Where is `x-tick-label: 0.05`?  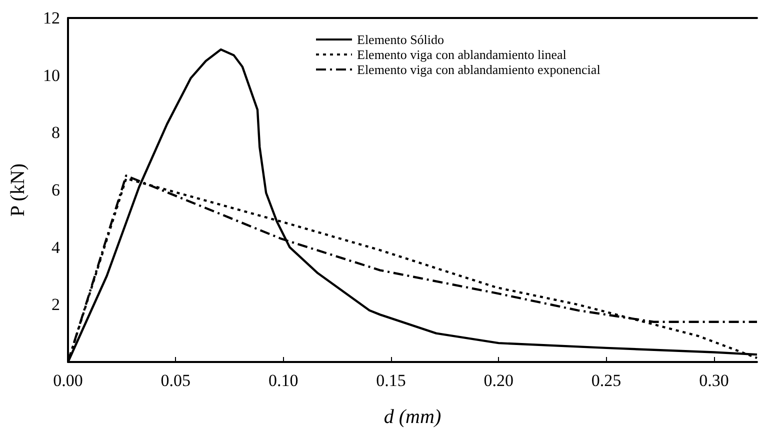 x-tick-label: 0.05 is located at coordinates (175, 380).